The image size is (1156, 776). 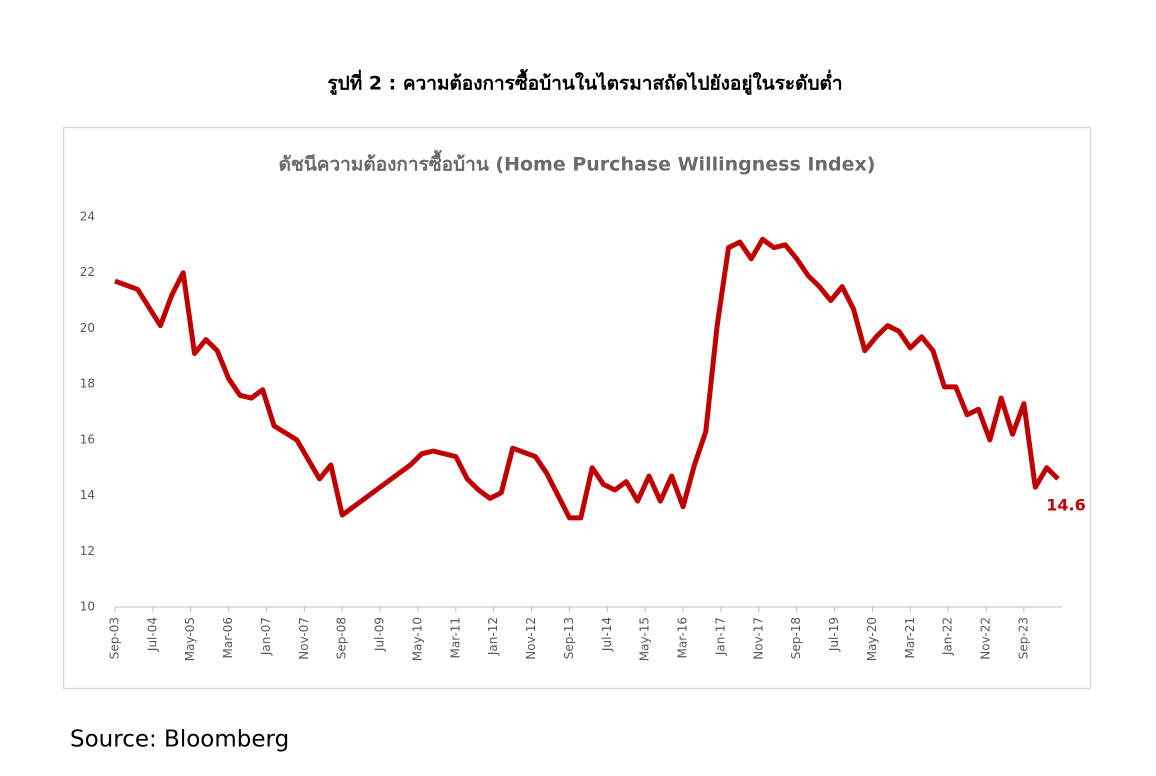 I want to click on x-tick-label: Mar-16, so click(x=683, y=637).